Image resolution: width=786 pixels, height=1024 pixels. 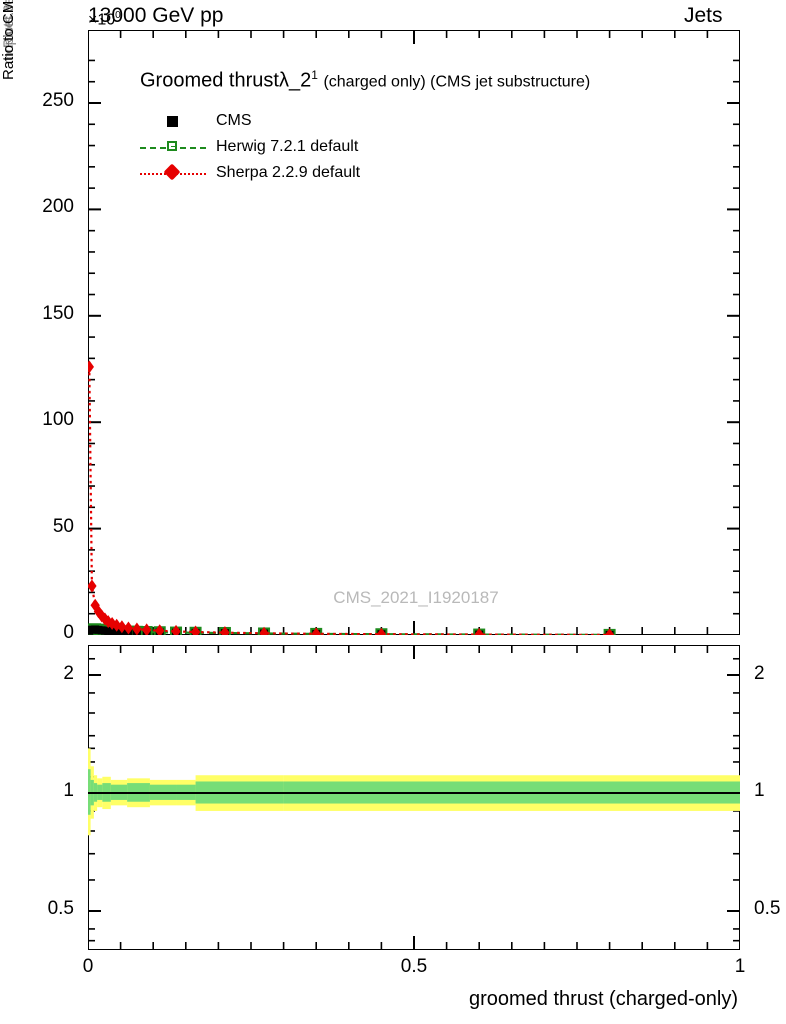 What do you see at coordinates (68, 790) in the screenshot?
I see `ratio-y-tick-label: 1` at bounding box center [68, 790].